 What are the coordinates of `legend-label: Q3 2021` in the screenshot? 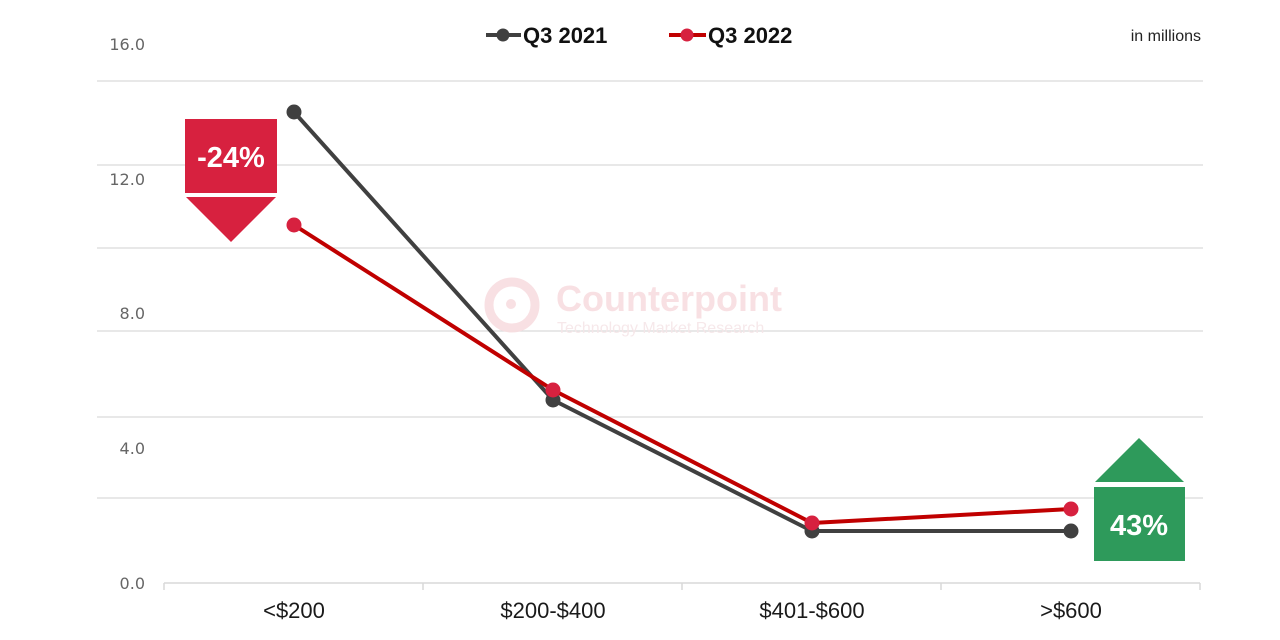 It's located at (565, 35).